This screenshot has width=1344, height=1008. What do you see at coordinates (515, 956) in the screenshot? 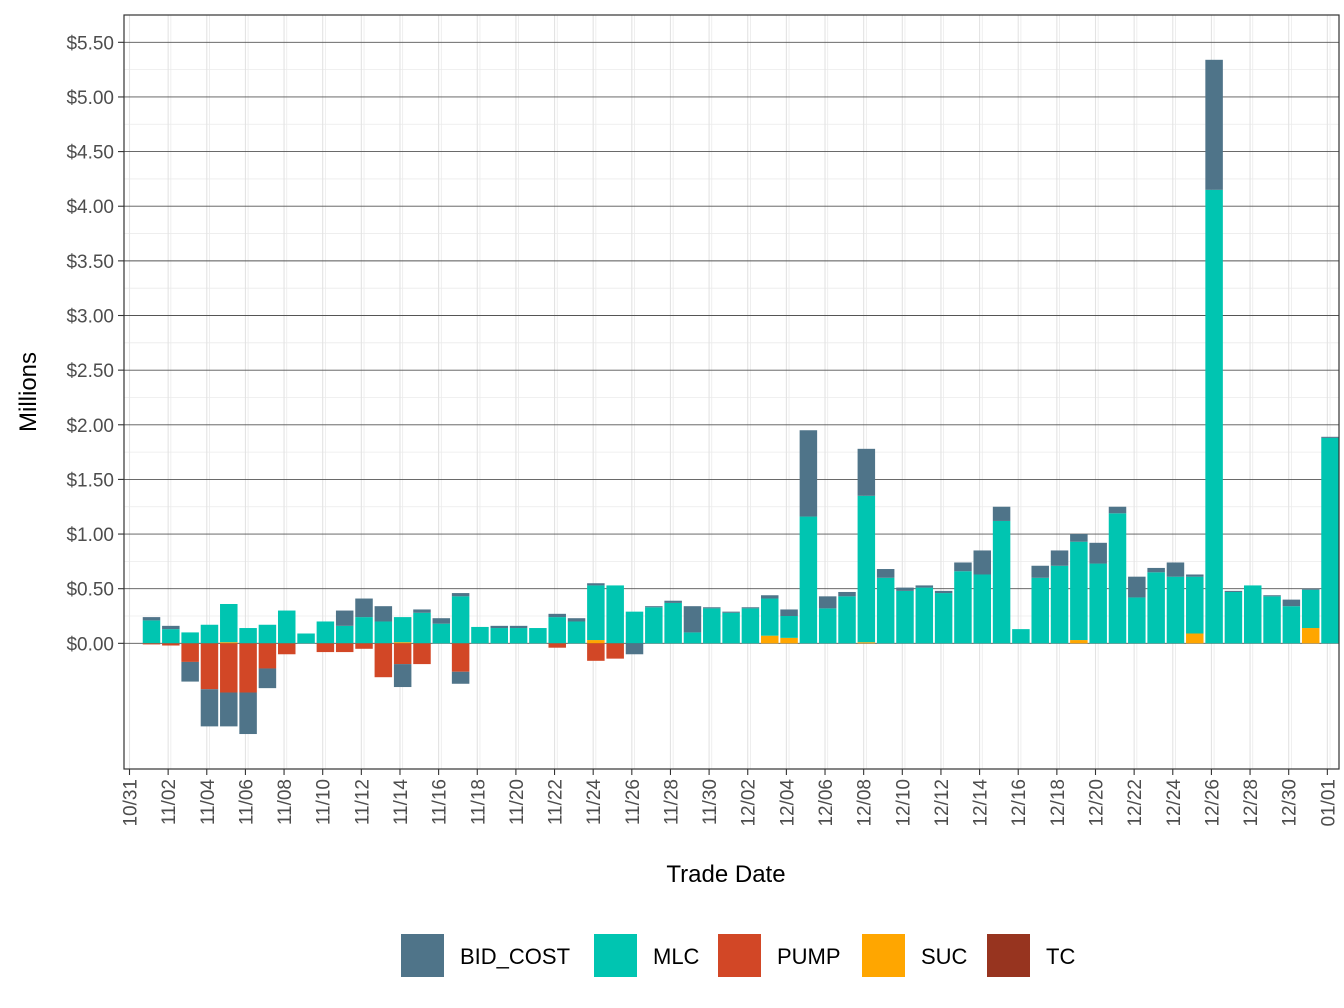
I see `legend-label-bid-cost: BID_COST` at bounding box center [515, 956].